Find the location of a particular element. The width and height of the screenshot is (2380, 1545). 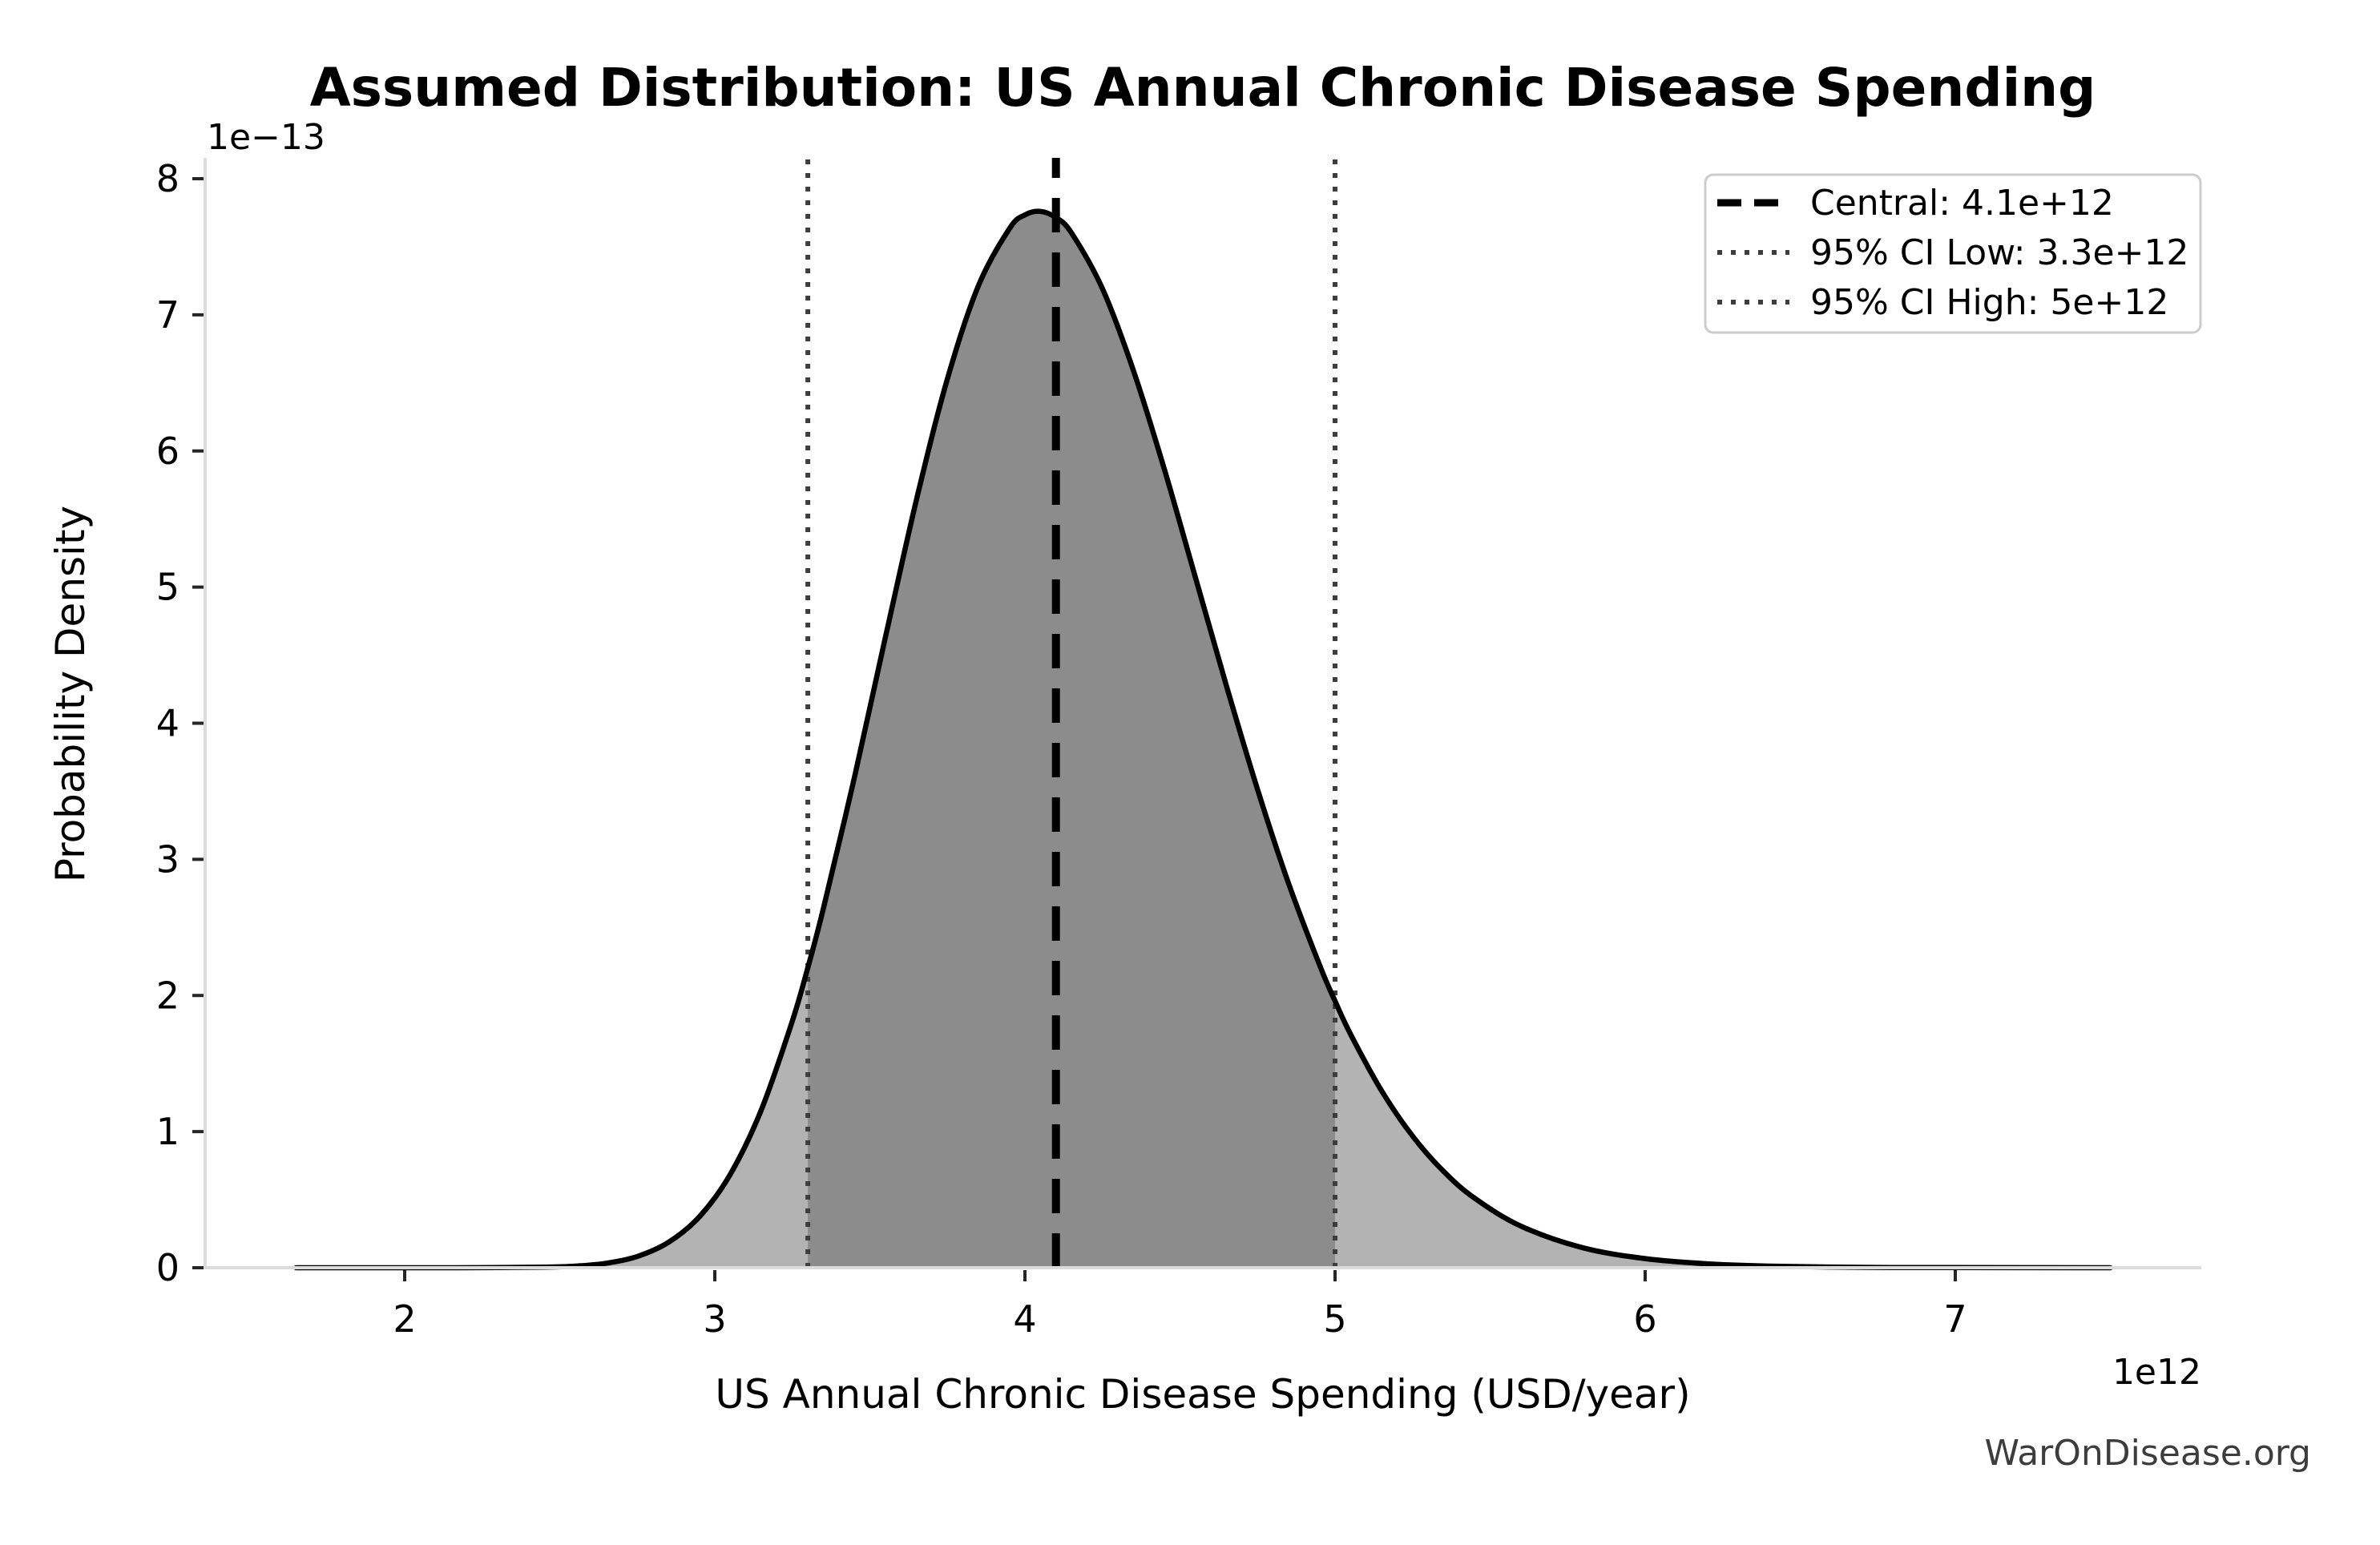

y-tick-label: 5 is located at coordinates (168, 588).